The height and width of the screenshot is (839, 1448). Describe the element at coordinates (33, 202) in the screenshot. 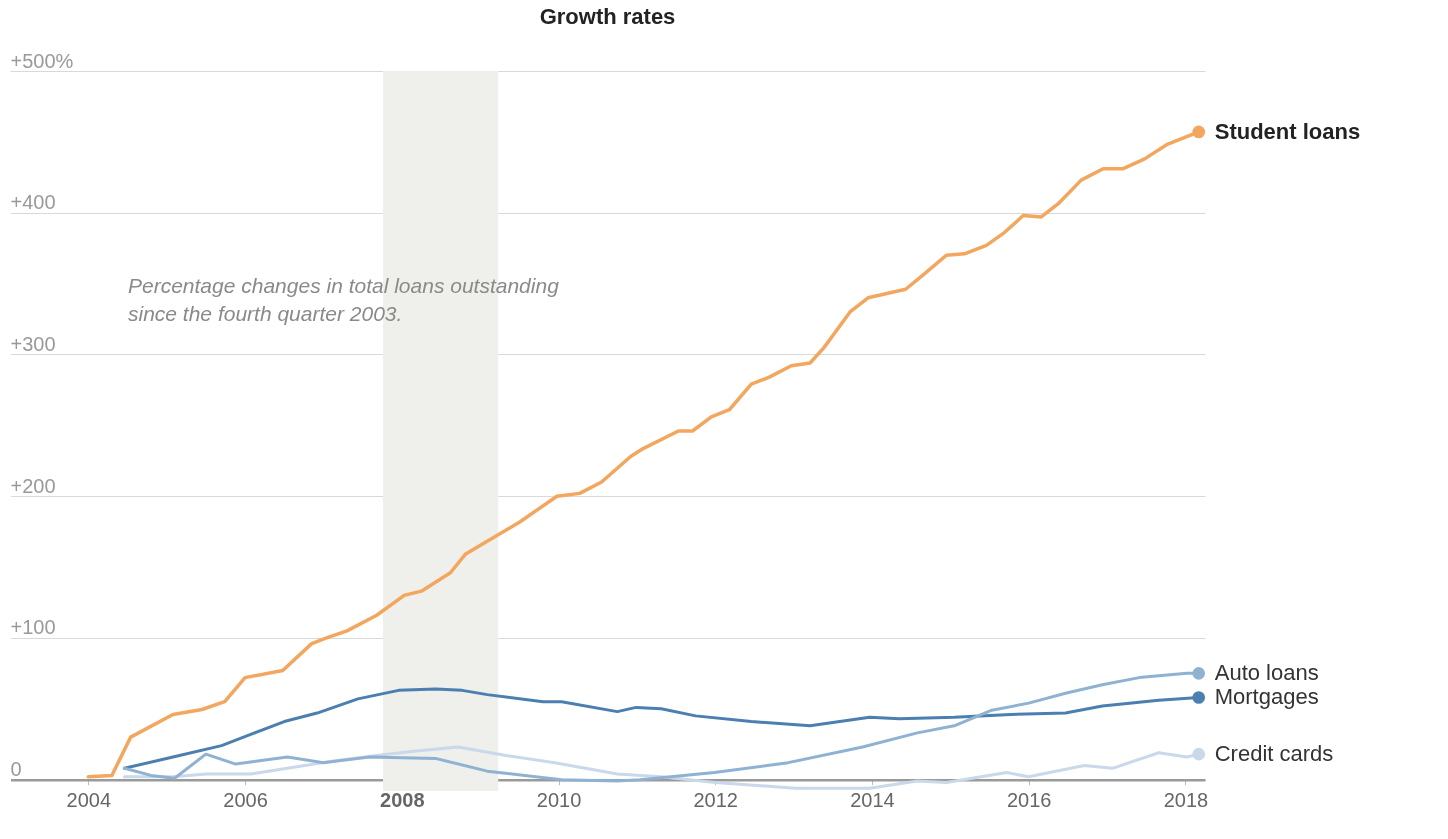

I see `y-tick-label: +400` at that location.